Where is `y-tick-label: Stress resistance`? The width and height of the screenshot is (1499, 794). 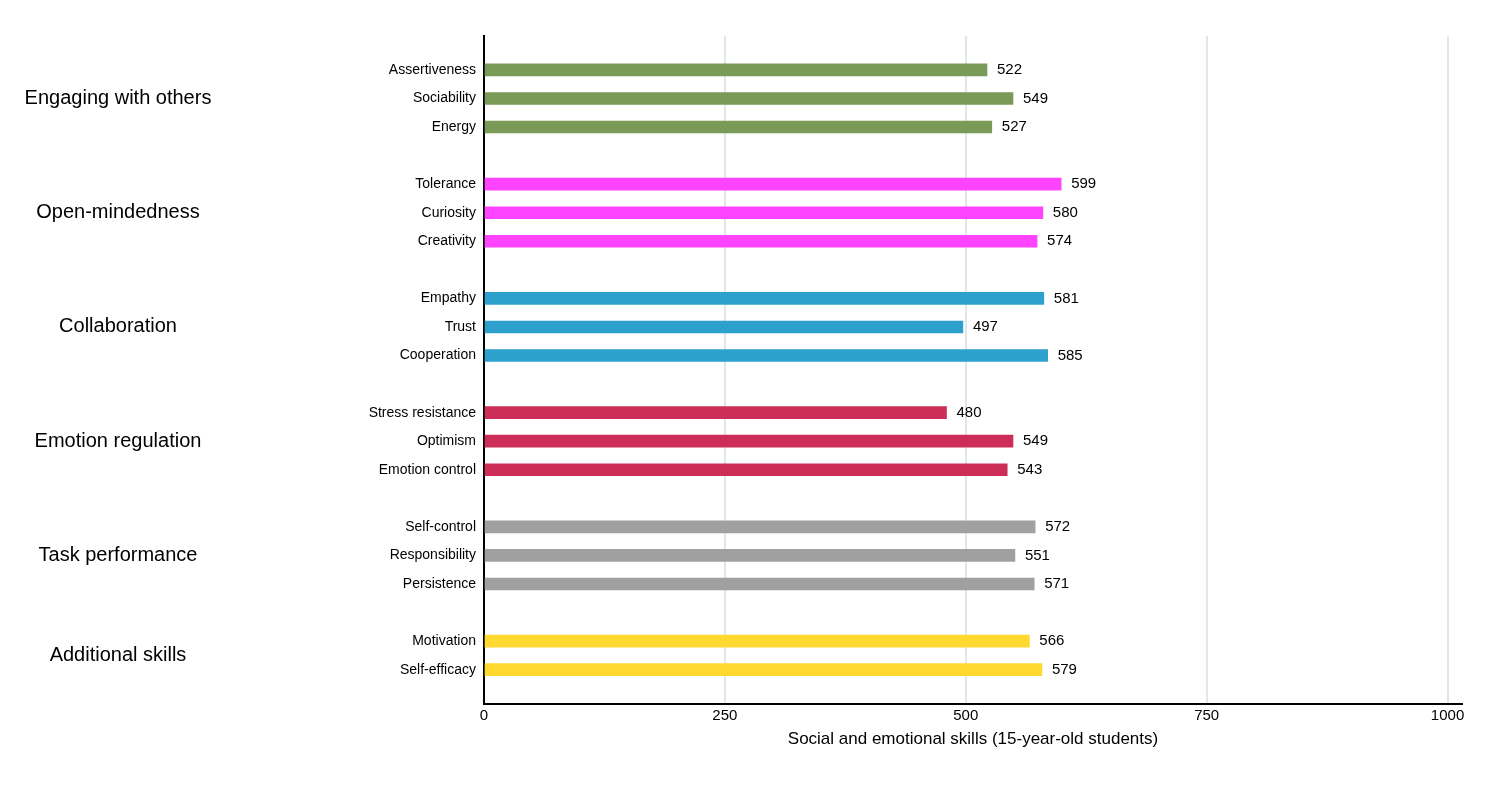
y-tick-label: Stress resistance is located at coordinates (422, 411).